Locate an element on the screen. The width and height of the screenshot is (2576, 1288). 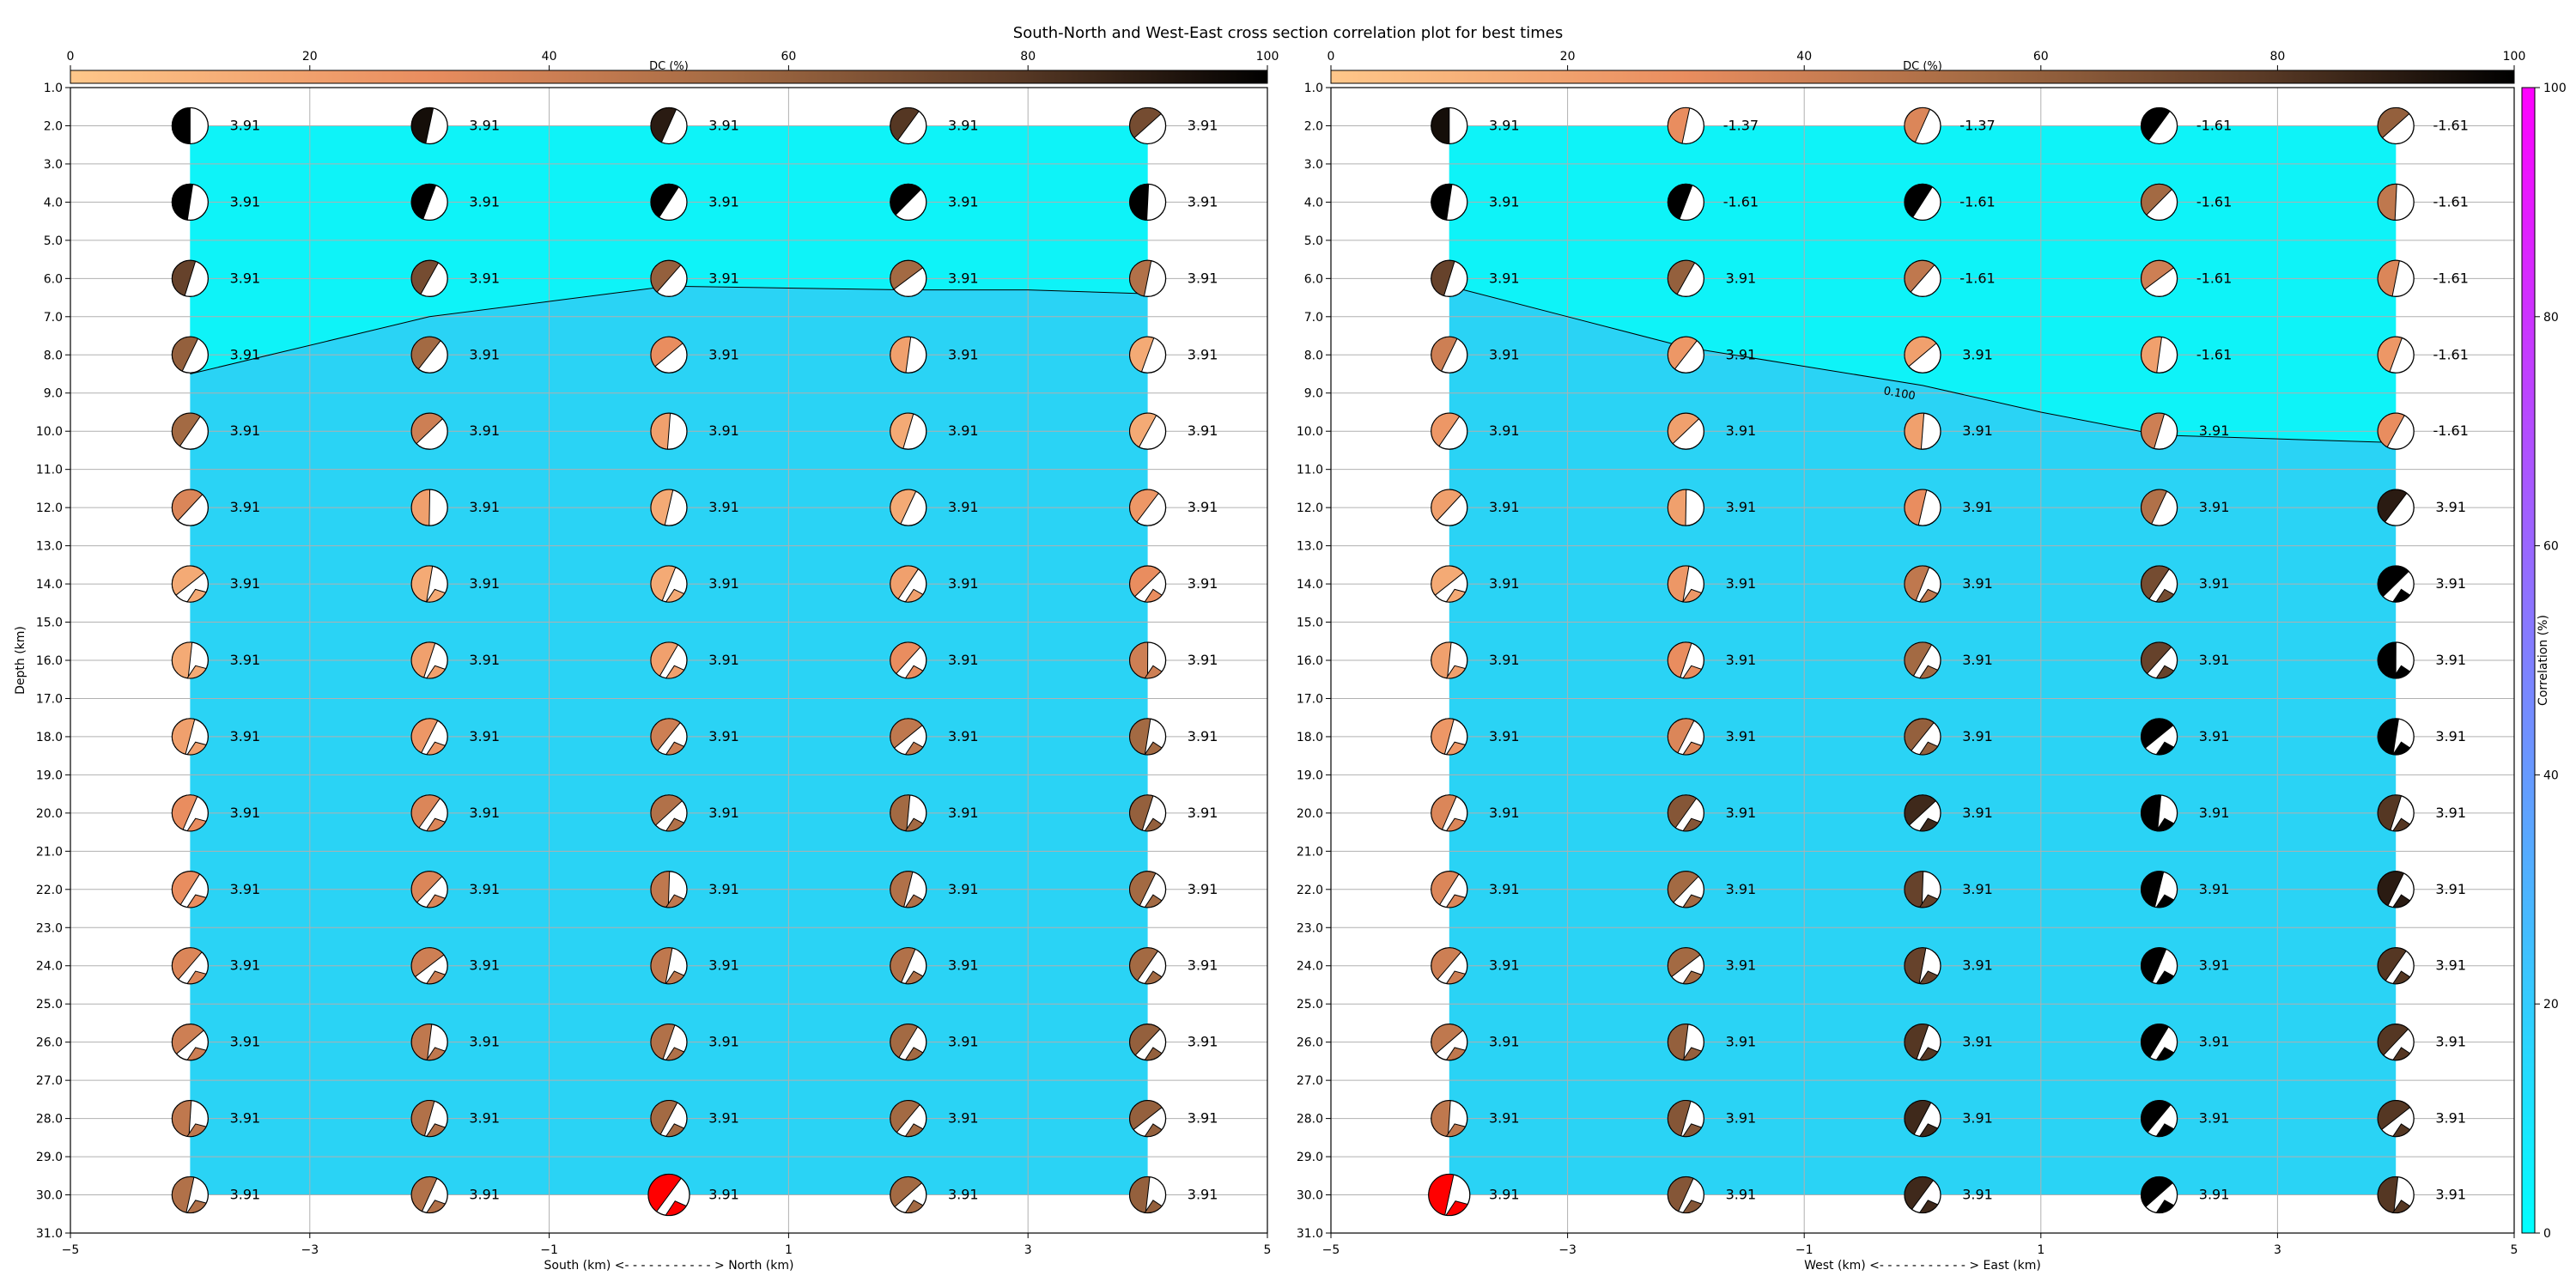
y-tick-label: 25.0 is located at coordinates (49, 1005).